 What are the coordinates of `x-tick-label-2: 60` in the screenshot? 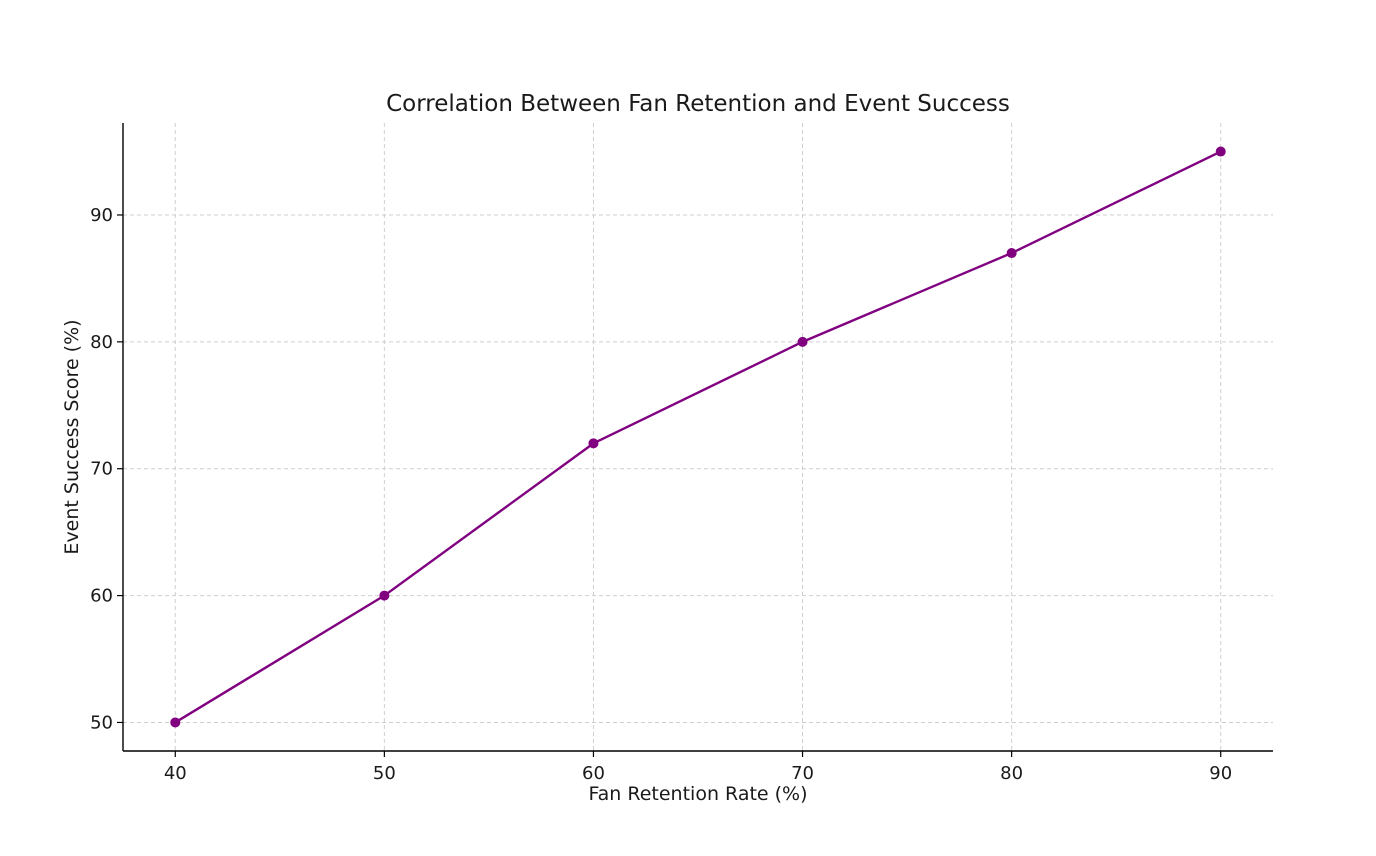 It's located at (593, 773).